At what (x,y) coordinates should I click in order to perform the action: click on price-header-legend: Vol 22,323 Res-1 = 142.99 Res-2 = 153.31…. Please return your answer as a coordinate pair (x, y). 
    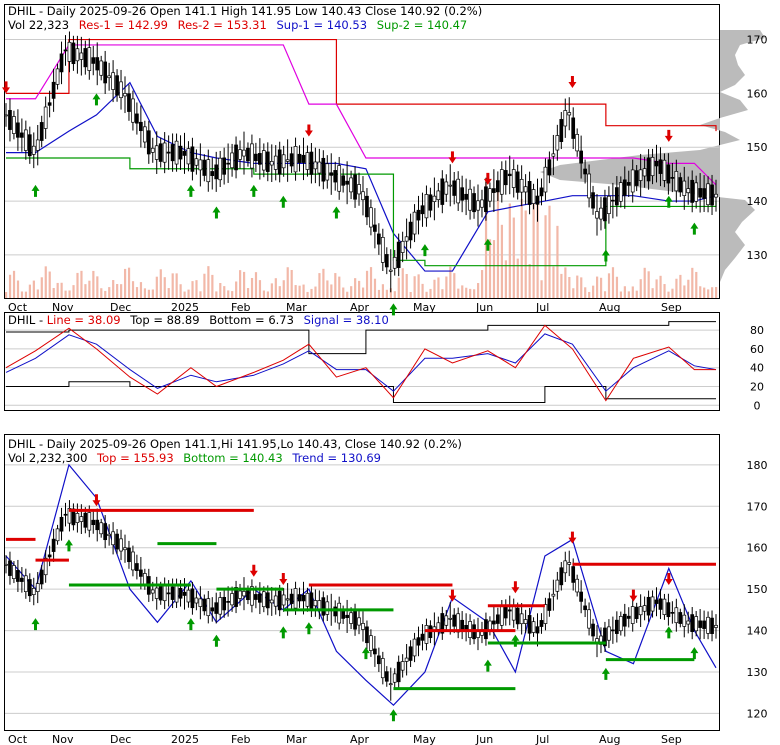
    Looking at the image, I should click on (237, 25).